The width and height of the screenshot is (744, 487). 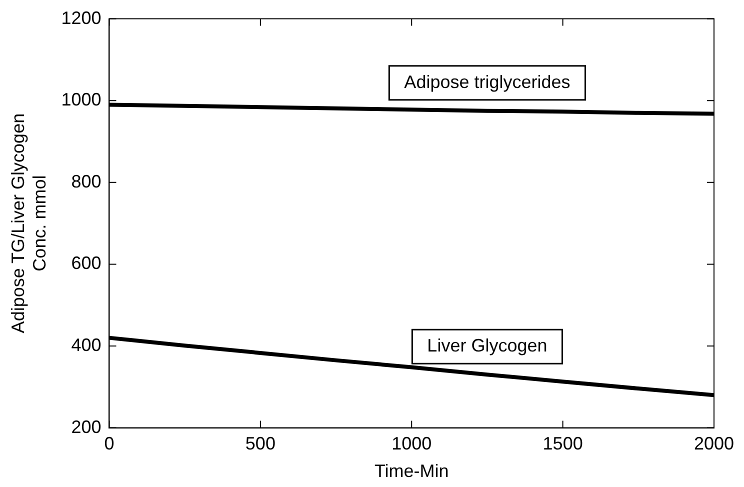 What do you see at coordinates (411, 471) in the screenshot?
I see `x-axis-title: Time-Min` at bounding box center [411, 471].